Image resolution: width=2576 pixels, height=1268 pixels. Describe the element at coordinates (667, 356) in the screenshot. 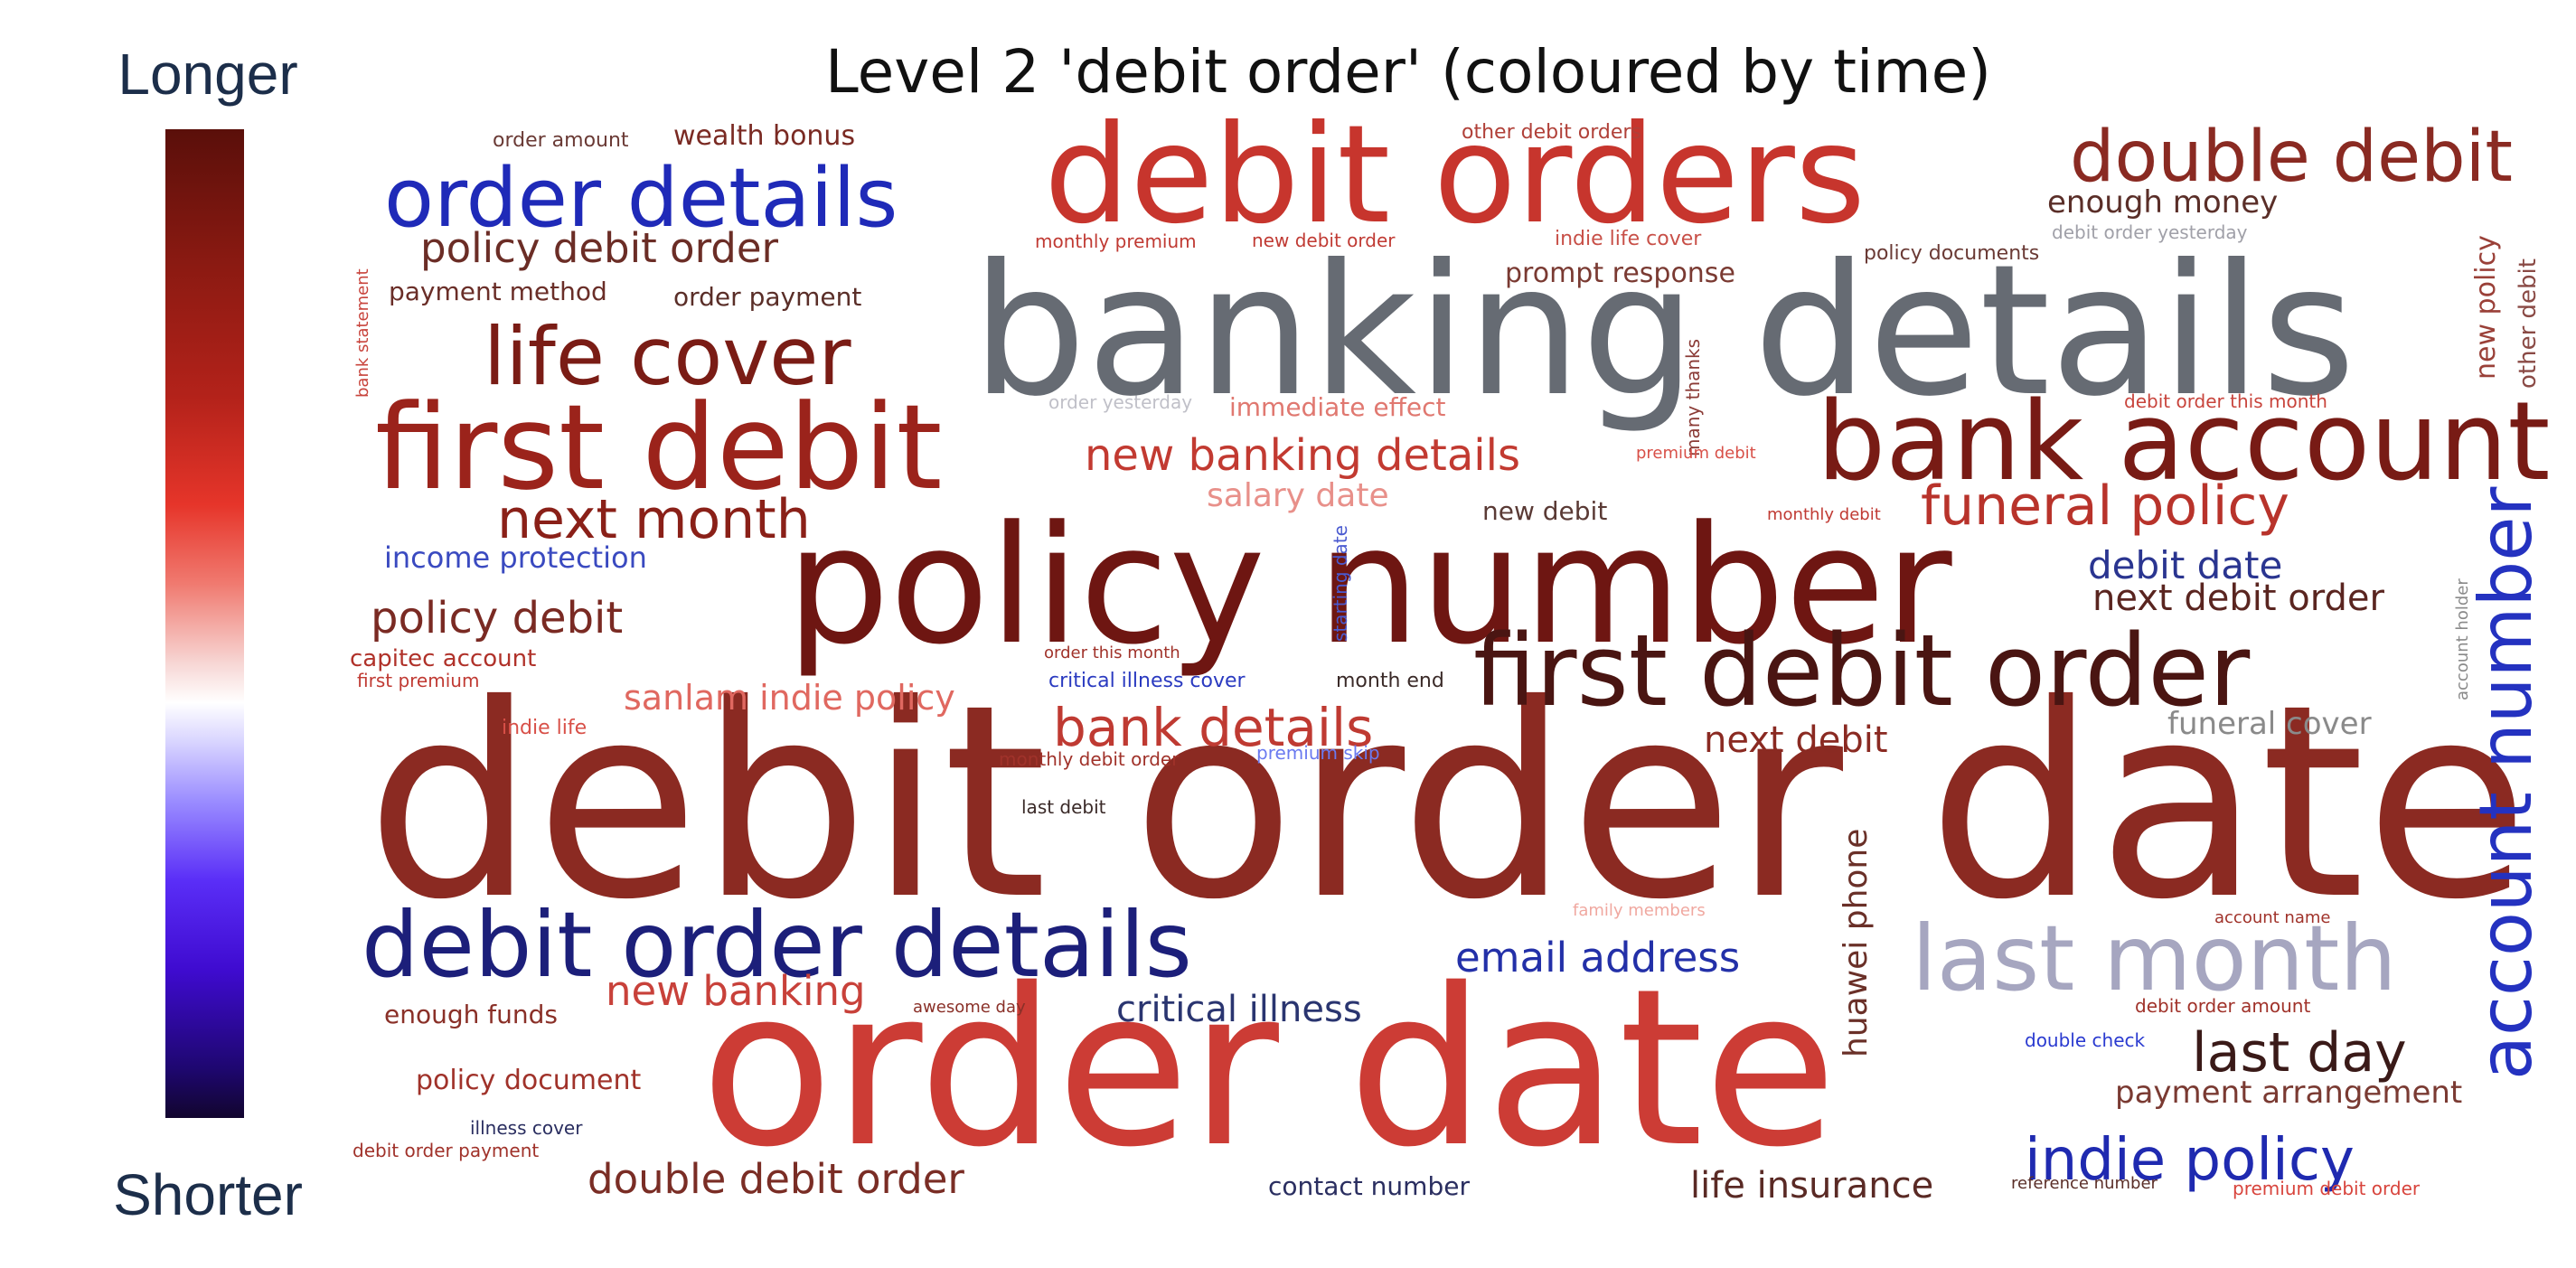

I see `word-label: life cover` at that location.